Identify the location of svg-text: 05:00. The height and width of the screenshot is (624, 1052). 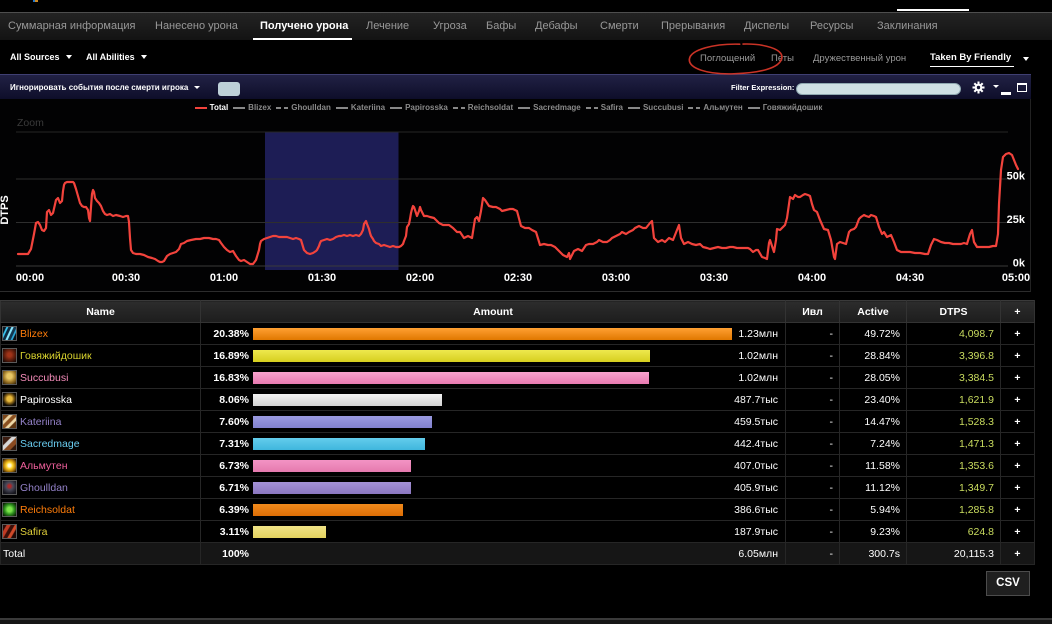
(1016, 278).